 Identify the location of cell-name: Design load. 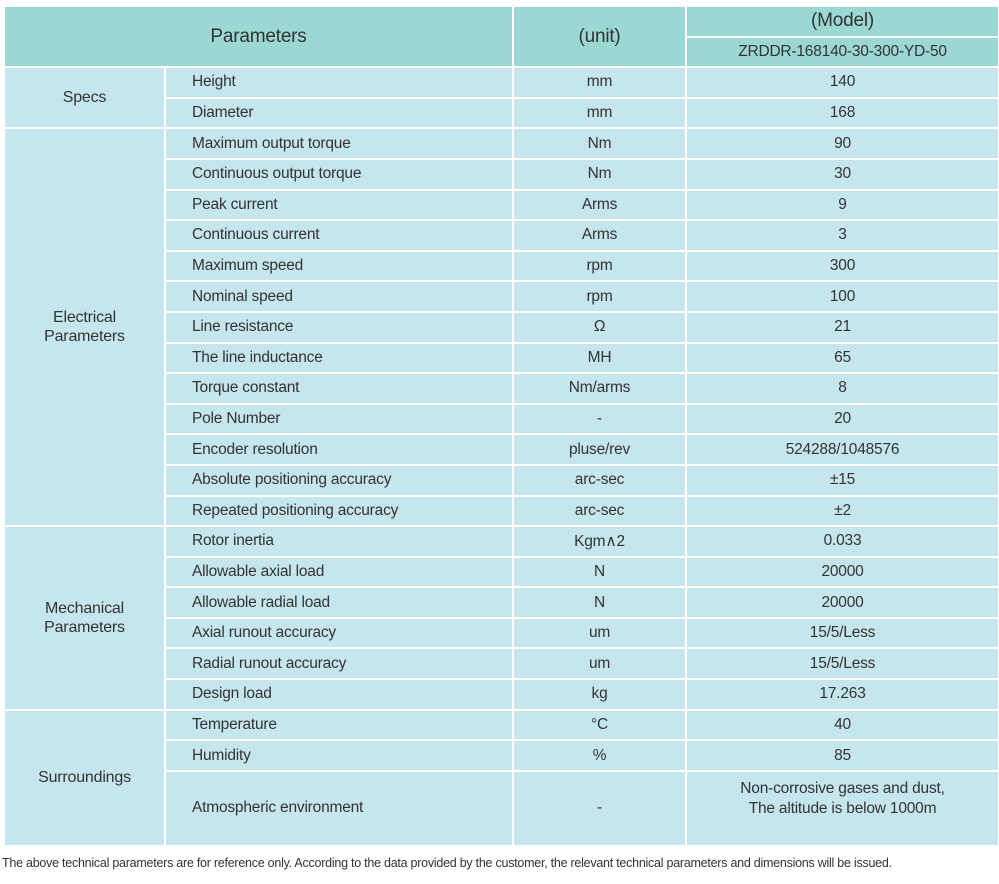
(339, 694).